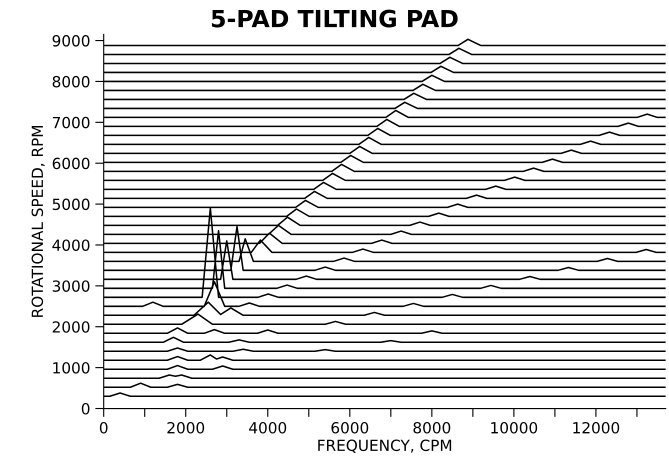 Image resolution: width=669 pixels, height=459 pixels. Describe the element at coordinates (71, 164) in the screenshot. I see `y-tick-label: 6000` at that location.